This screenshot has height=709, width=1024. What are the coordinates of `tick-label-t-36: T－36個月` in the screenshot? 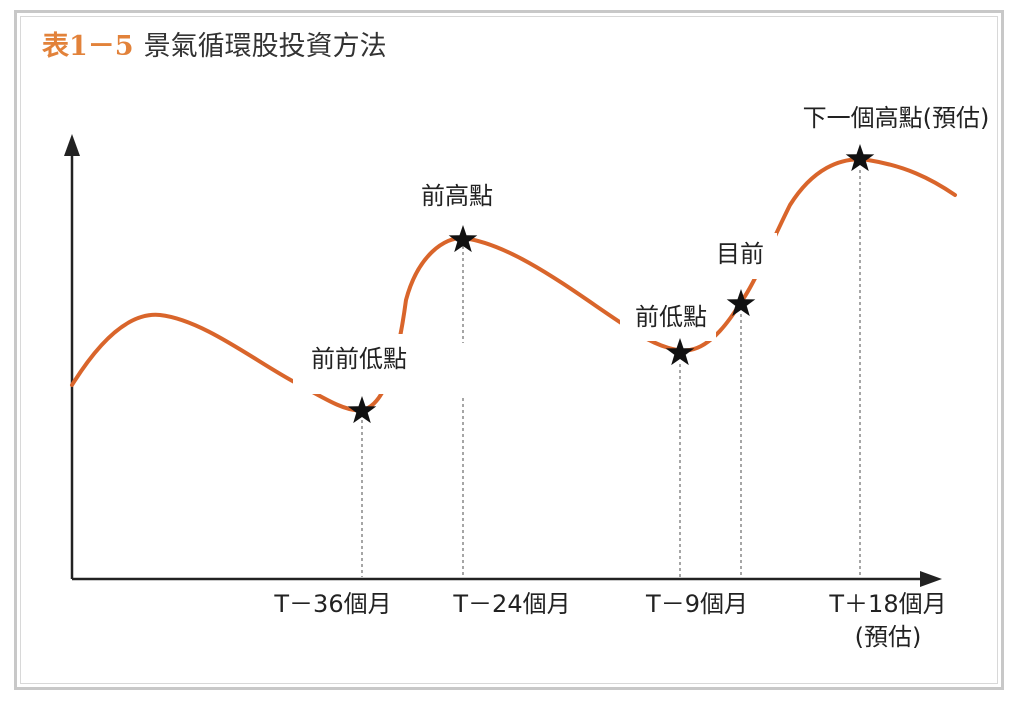 It's located at (332, 604).